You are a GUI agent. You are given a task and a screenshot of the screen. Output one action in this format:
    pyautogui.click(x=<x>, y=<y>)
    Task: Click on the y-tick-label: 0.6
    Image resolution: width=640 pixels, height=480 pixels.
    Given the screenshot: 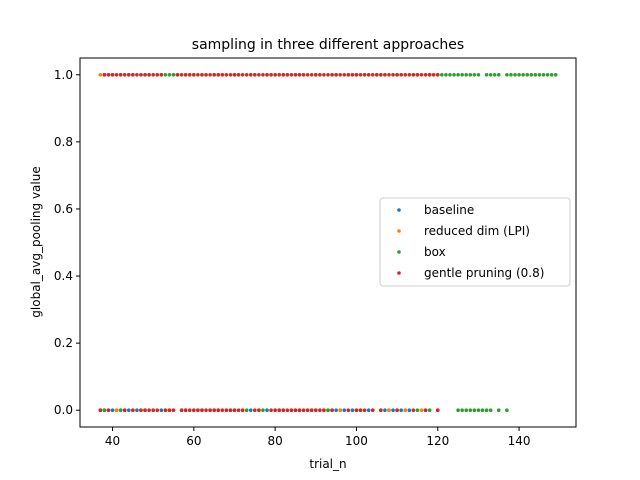 What is the action you would take?
    pyautogui.click(x=63, y=209)
    